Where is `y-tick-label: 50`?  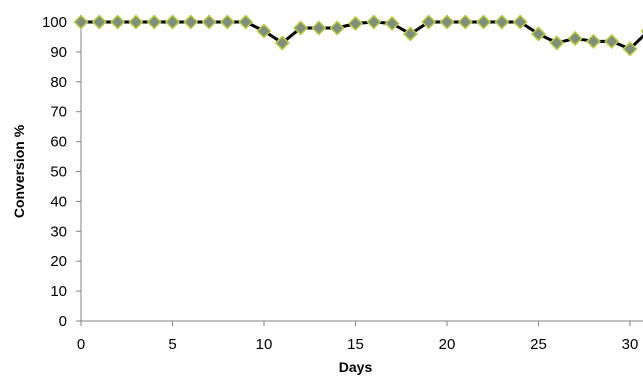 y-tick-label: 50 is located at coordinates (58, 172).